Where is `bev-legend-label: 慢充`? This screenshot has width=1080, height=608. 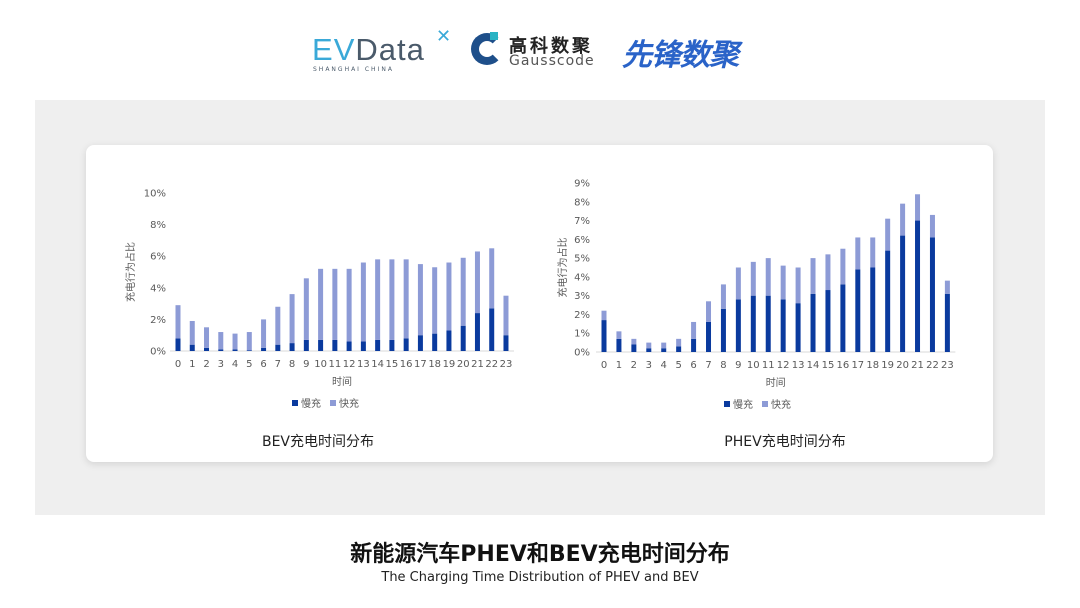 bev-legend-label: 慢充 is located at coordinates (311, 403).